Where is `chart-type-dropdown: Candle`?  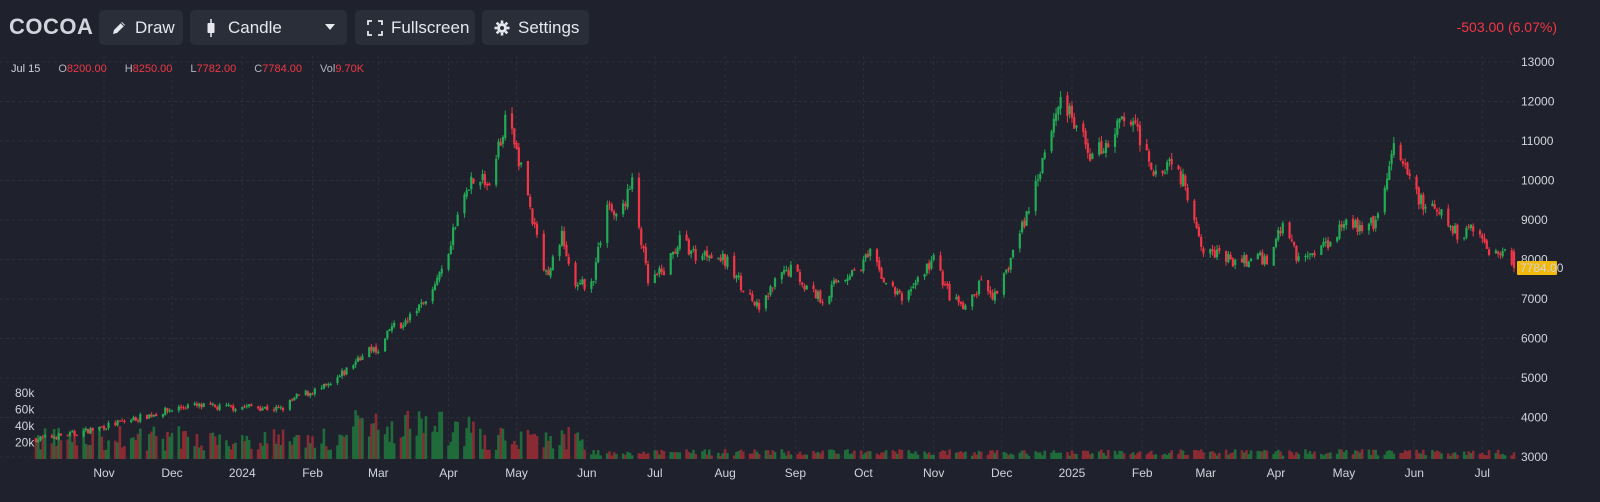
chart-type-dropdown: Candle is located at coordinates (268, 27).